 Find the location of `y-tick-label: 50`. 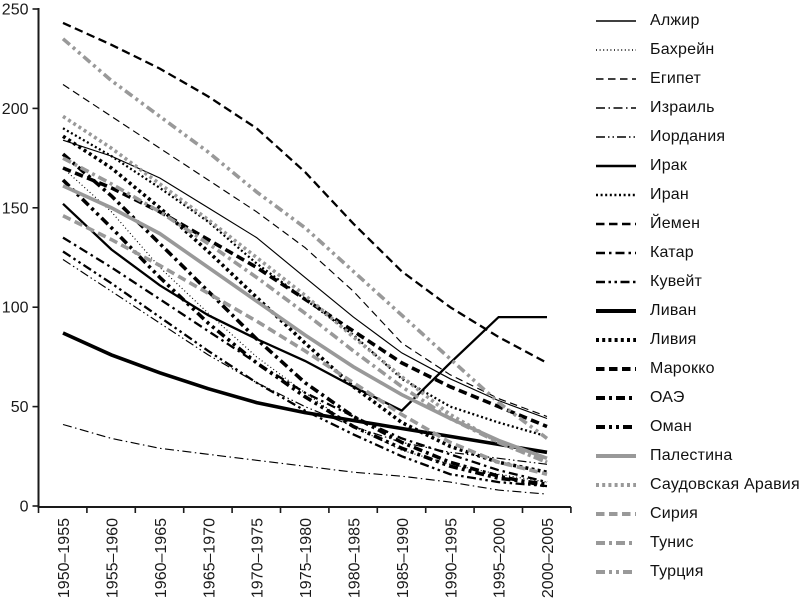

y-tick-label: 50 is located at coordinates (20, 407).